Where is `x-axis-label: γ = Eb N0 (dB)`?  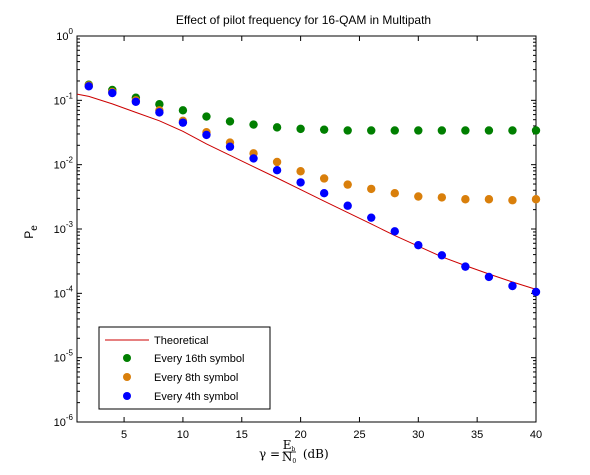
x-axis-label: γ = Eb N0 (dB) is located at coordinates (294, 451).